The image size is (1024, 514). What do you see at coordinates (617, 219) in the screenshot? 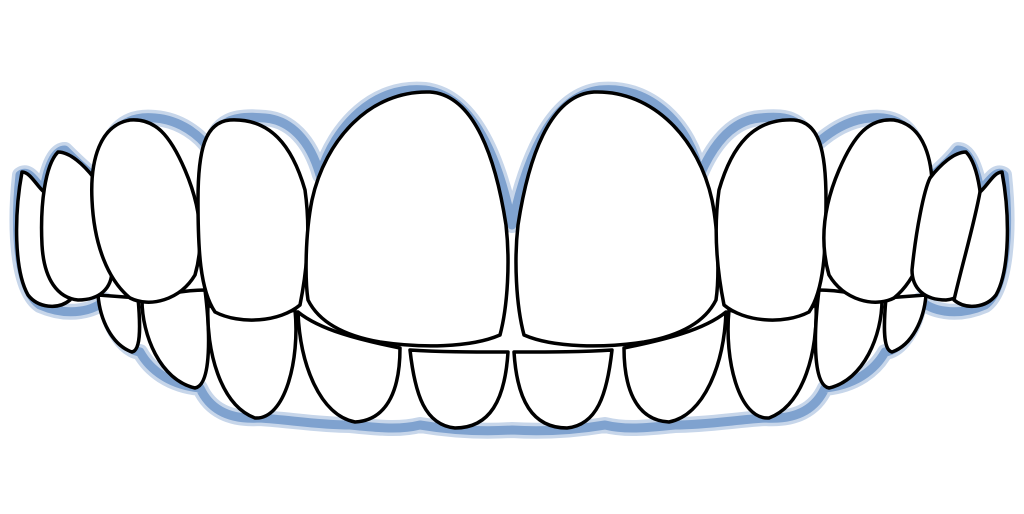
I see `upper-tooth-right-central` at bounding box center [617, 219].